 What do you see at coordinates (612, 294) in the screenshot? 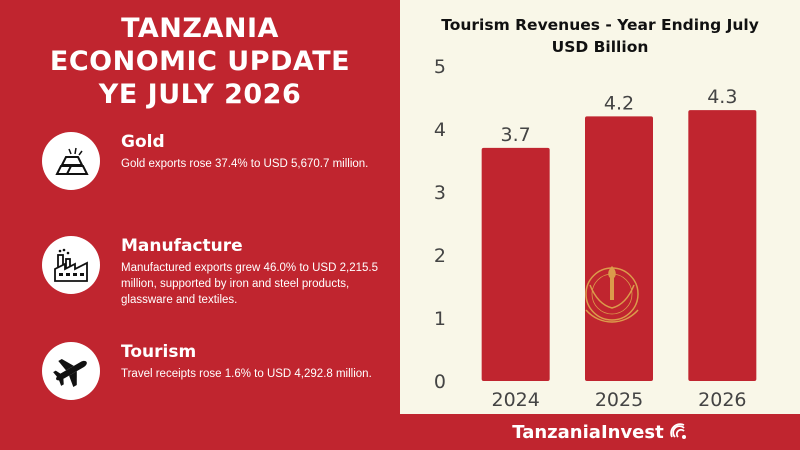
I see `bank-seal-watermark` at bounding box center [612, 294].